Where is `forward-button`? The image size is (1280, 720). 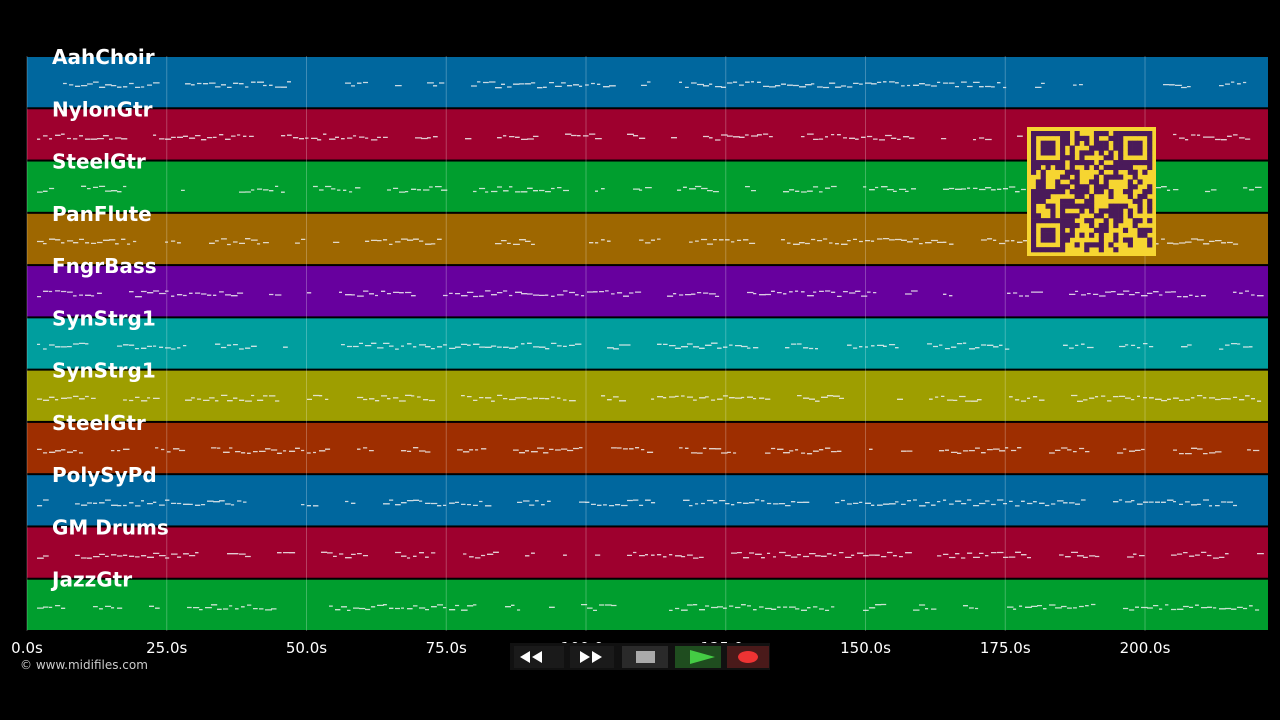
forward-button is located at coordinates (592, 657).